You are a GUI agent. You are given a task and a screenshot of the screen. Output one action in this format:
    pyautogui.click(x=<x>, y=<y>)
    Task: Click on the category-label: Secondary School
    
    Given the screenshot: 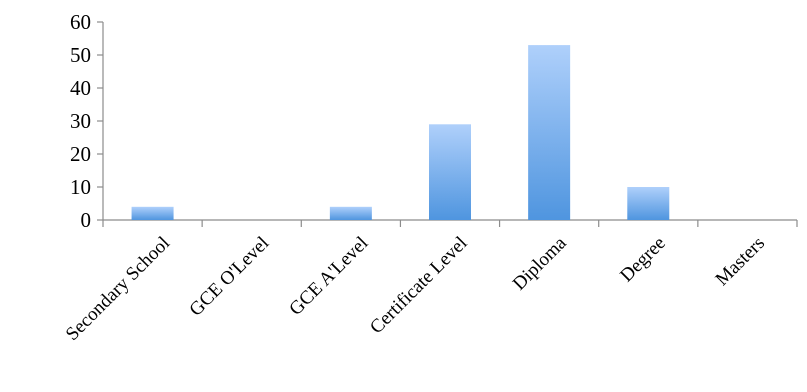 What is the action you would take?
    pyautogui.click(x=118, y=289)
    